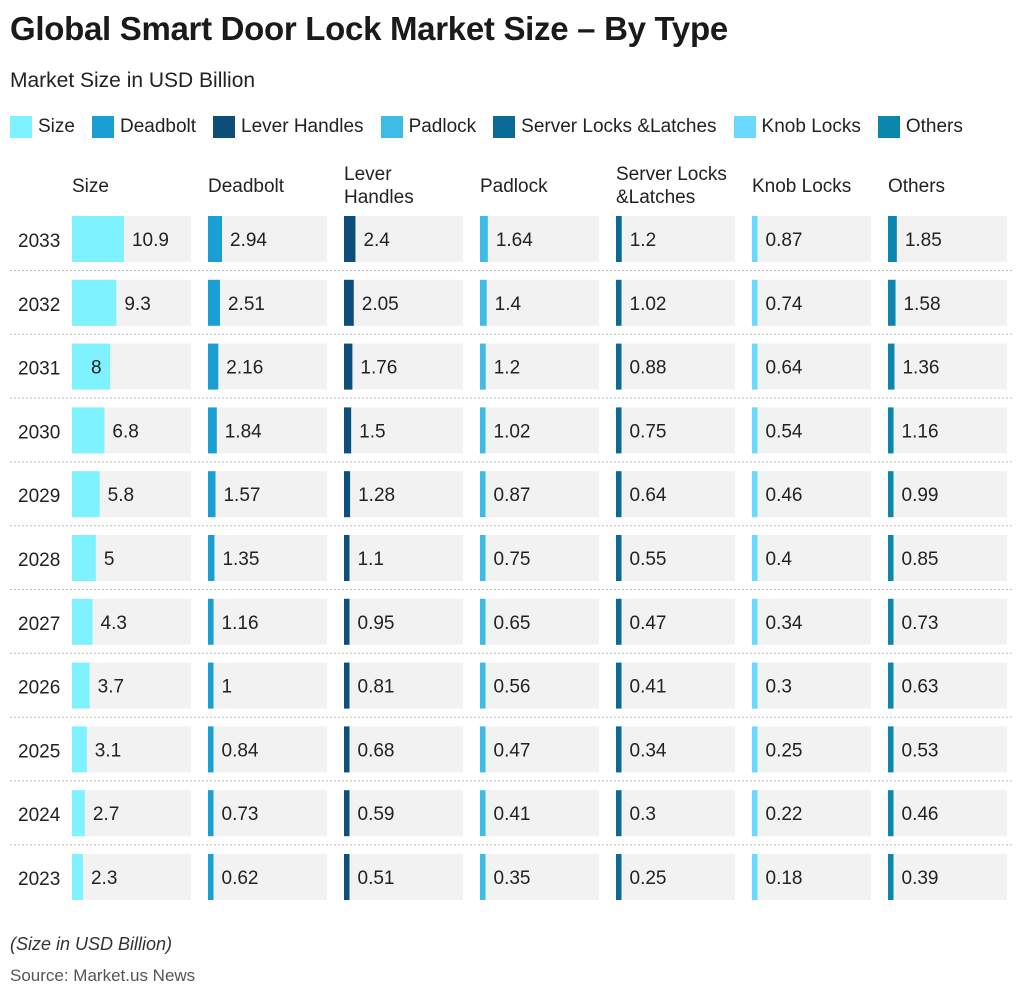 Image resolution: width=1024 pixels, height=997 pixels. Describe the element at coordinates (483, 494) in the screenshot. I see `bar-padlock-2029` at that location.